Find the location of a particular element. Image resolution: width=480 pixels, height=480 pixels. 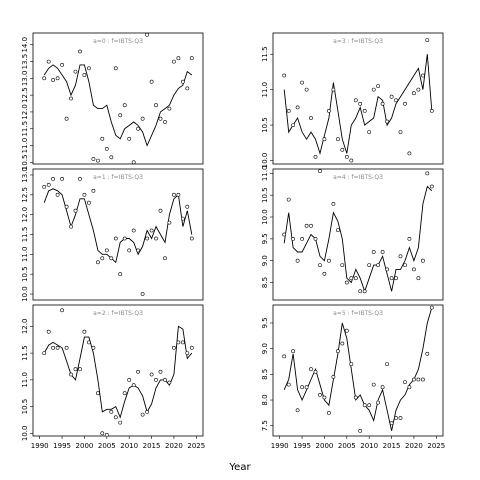

x-tick-label: 2010 is located at coordinates (129, 446).